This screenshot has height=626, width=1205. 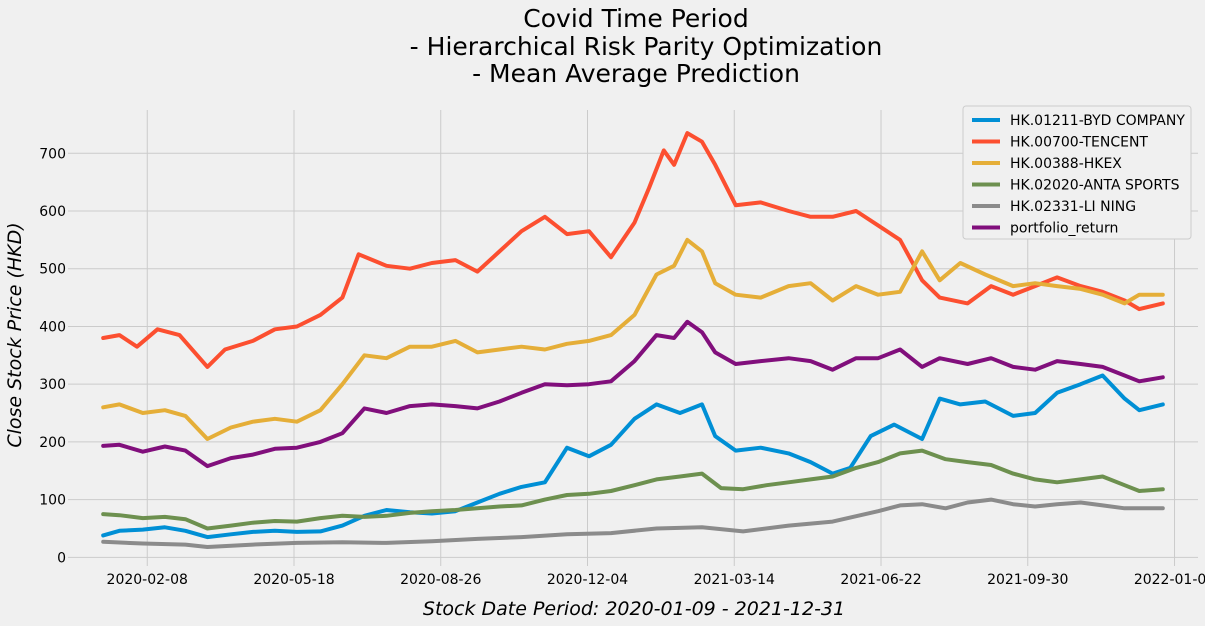 I want to click on legend-label-4: HK.02331-LI NING, so click(x=1073, y=207).